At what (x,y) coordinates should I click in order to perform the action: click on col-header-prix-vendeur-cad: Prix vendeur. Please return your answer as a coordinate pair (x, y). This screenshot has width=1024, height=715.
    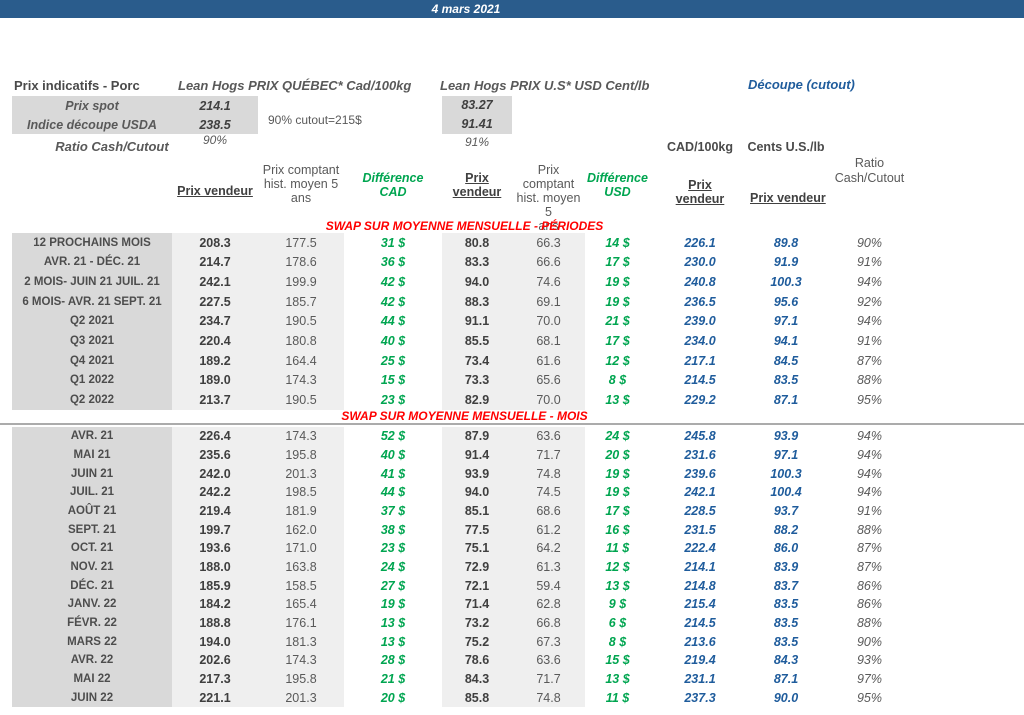
    Looking at the image, I should click on (215, 191).